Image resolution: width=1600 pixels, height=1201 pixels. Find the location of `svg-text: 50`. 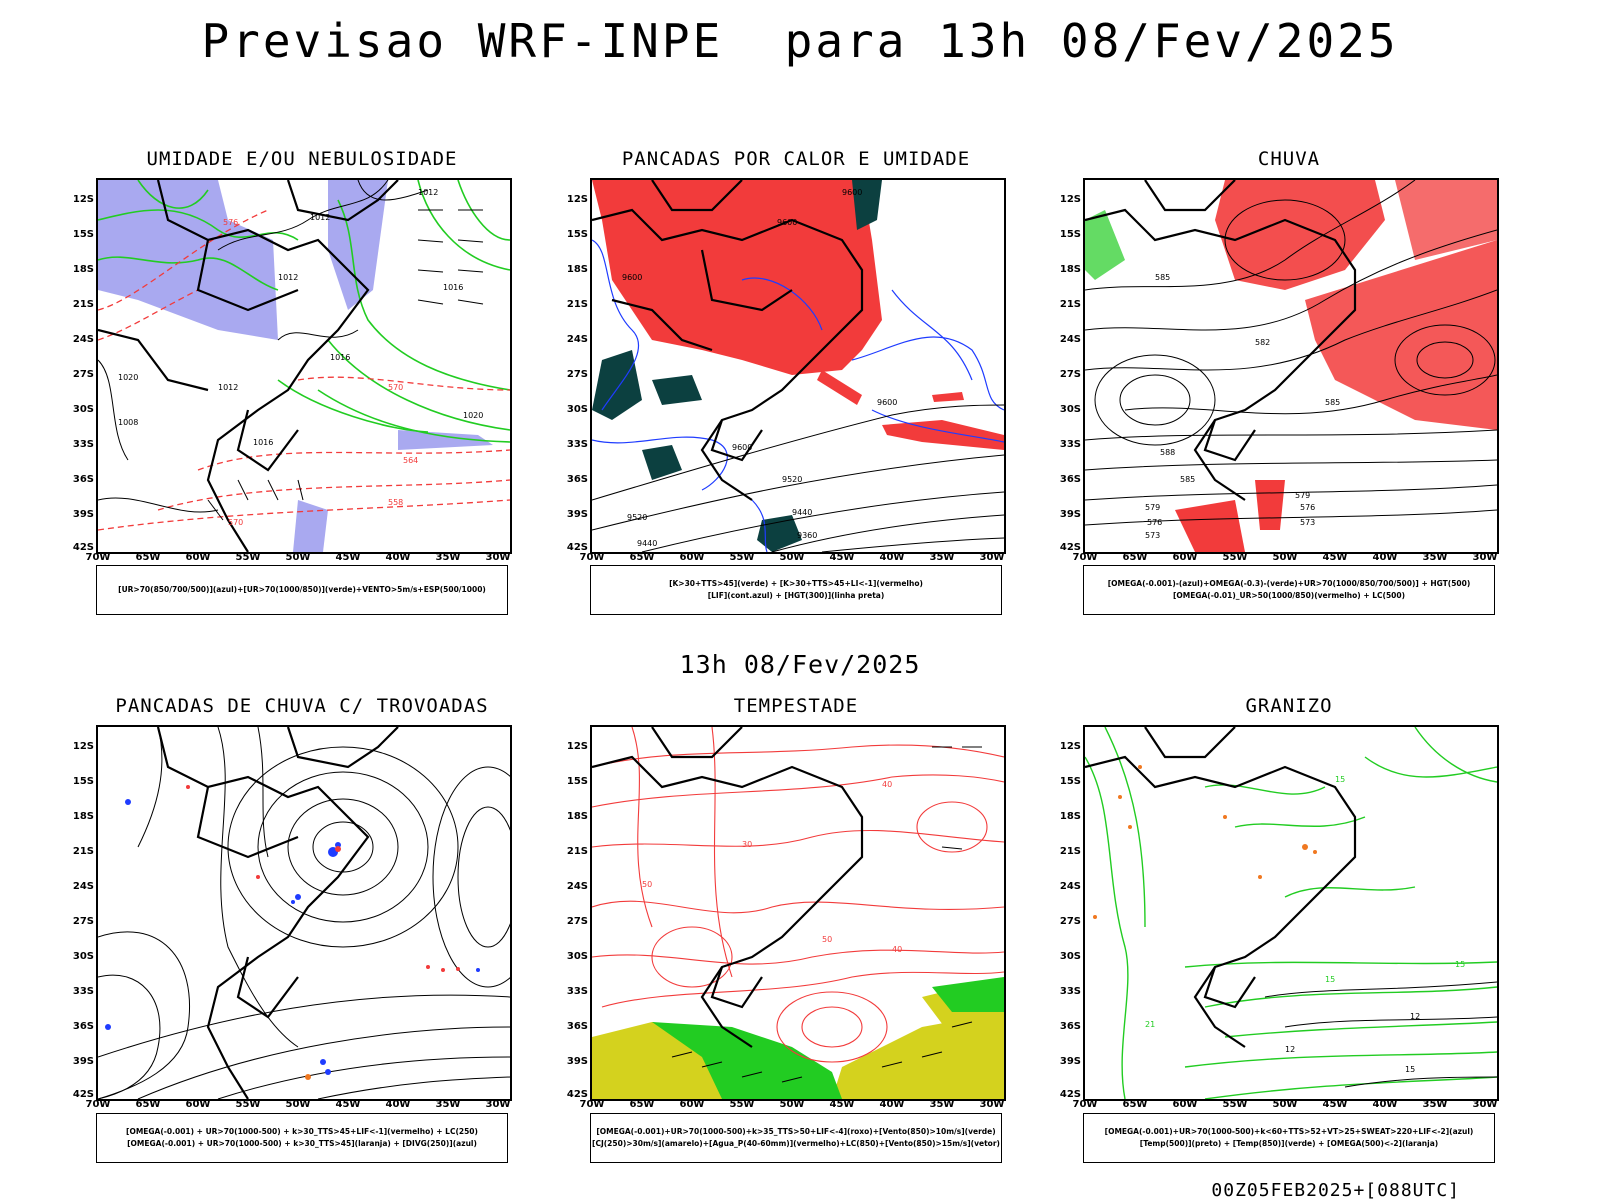

svg-text: 50 is located at coordinates (647, 884).